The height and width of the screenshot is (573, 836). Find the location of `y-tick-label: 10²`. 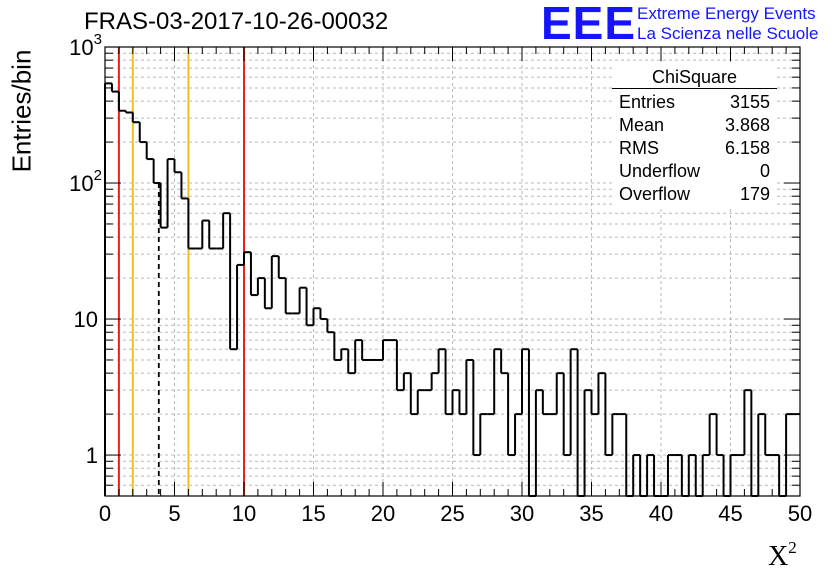

y-tick-label: 10² is located at coordinates (85, 181).